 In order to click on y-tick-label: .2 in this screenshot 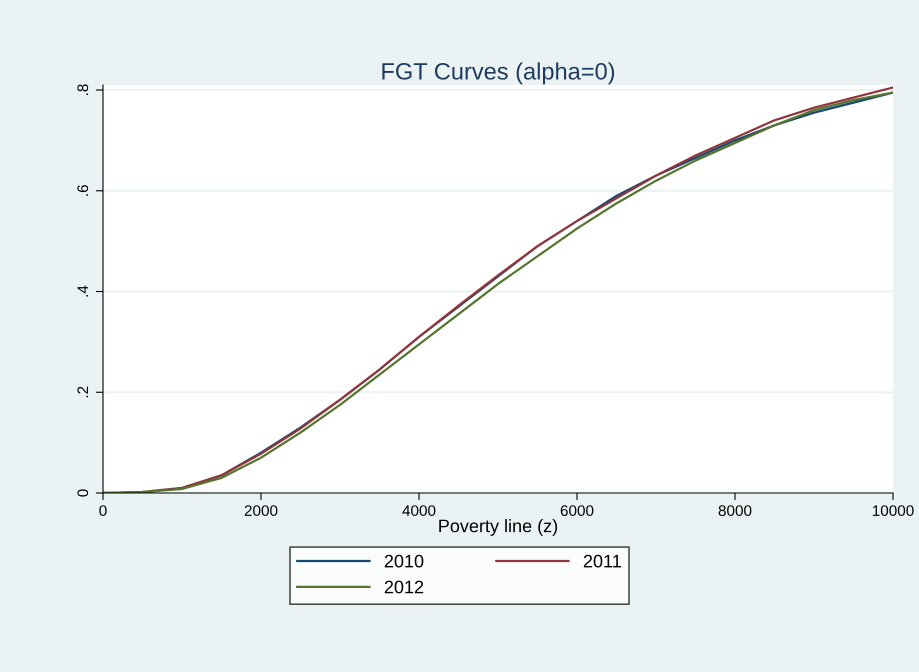, I will do `click(82, 392)`.